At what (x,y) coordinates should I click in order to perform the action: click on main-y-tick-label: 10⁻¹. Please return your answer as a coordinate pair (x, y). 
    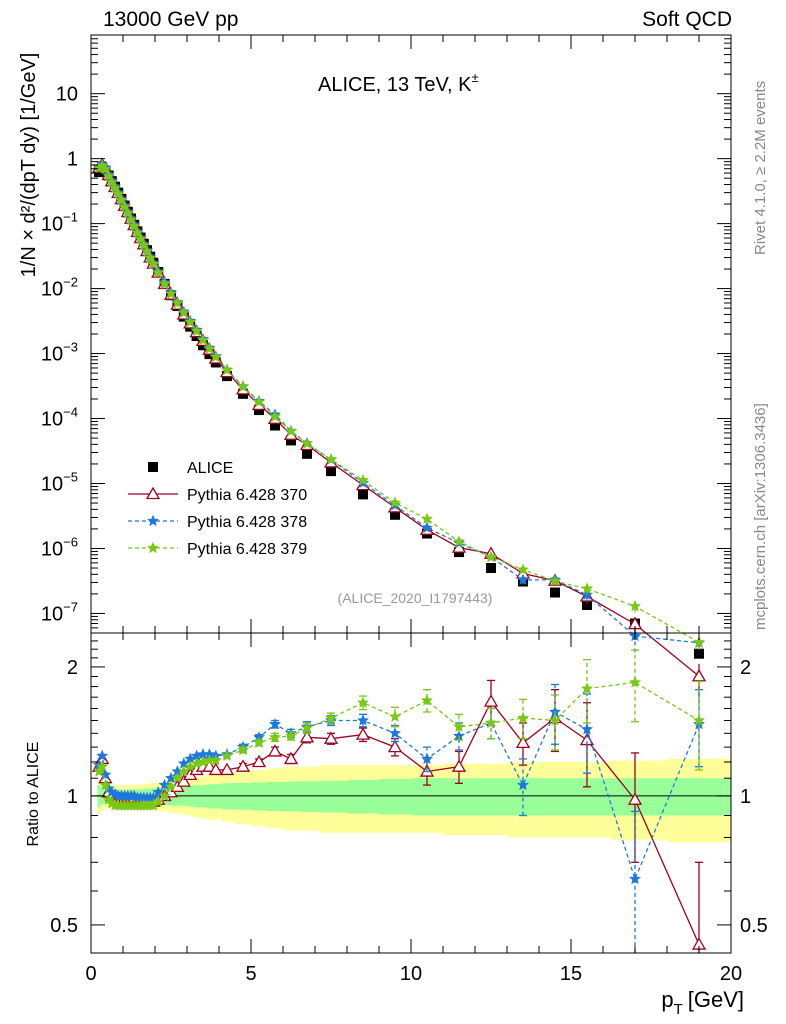
    Looking at the image, I should click on (59, 223).